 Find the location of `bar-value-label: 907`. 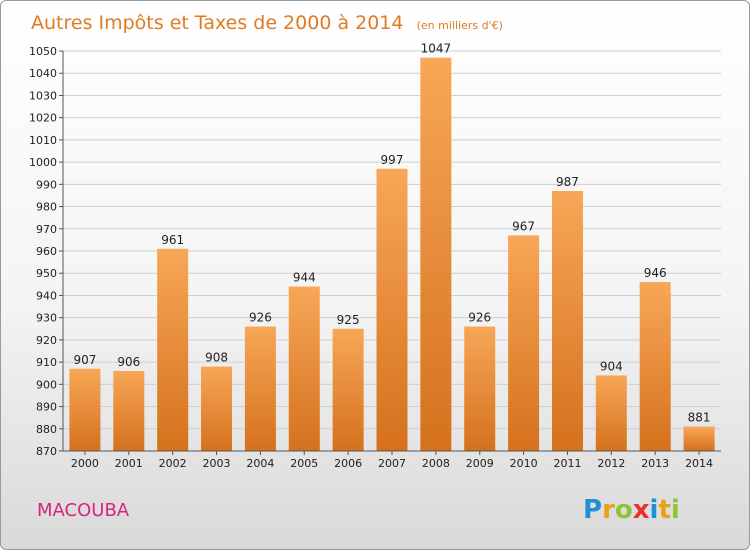

bar-value-label: 907 is located at coordinates (84, 360).